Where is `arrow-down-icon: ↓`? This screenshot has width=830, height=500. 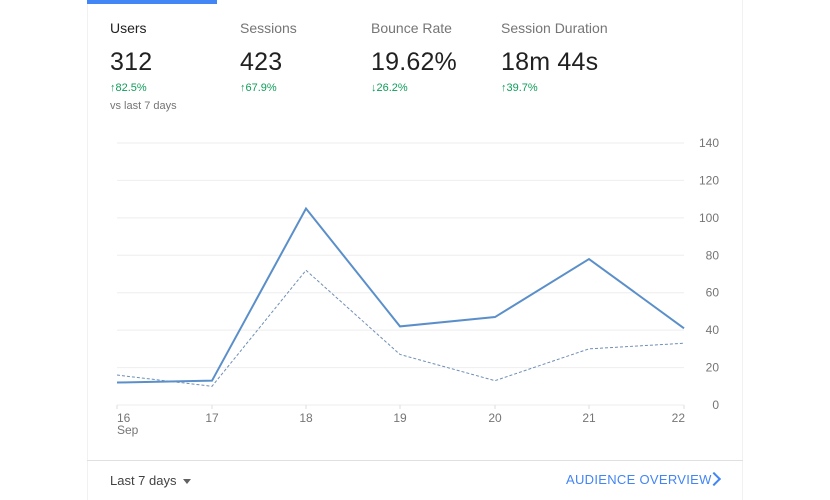
arrow-down-icon: ↓ is located at coordinates (374, 88).